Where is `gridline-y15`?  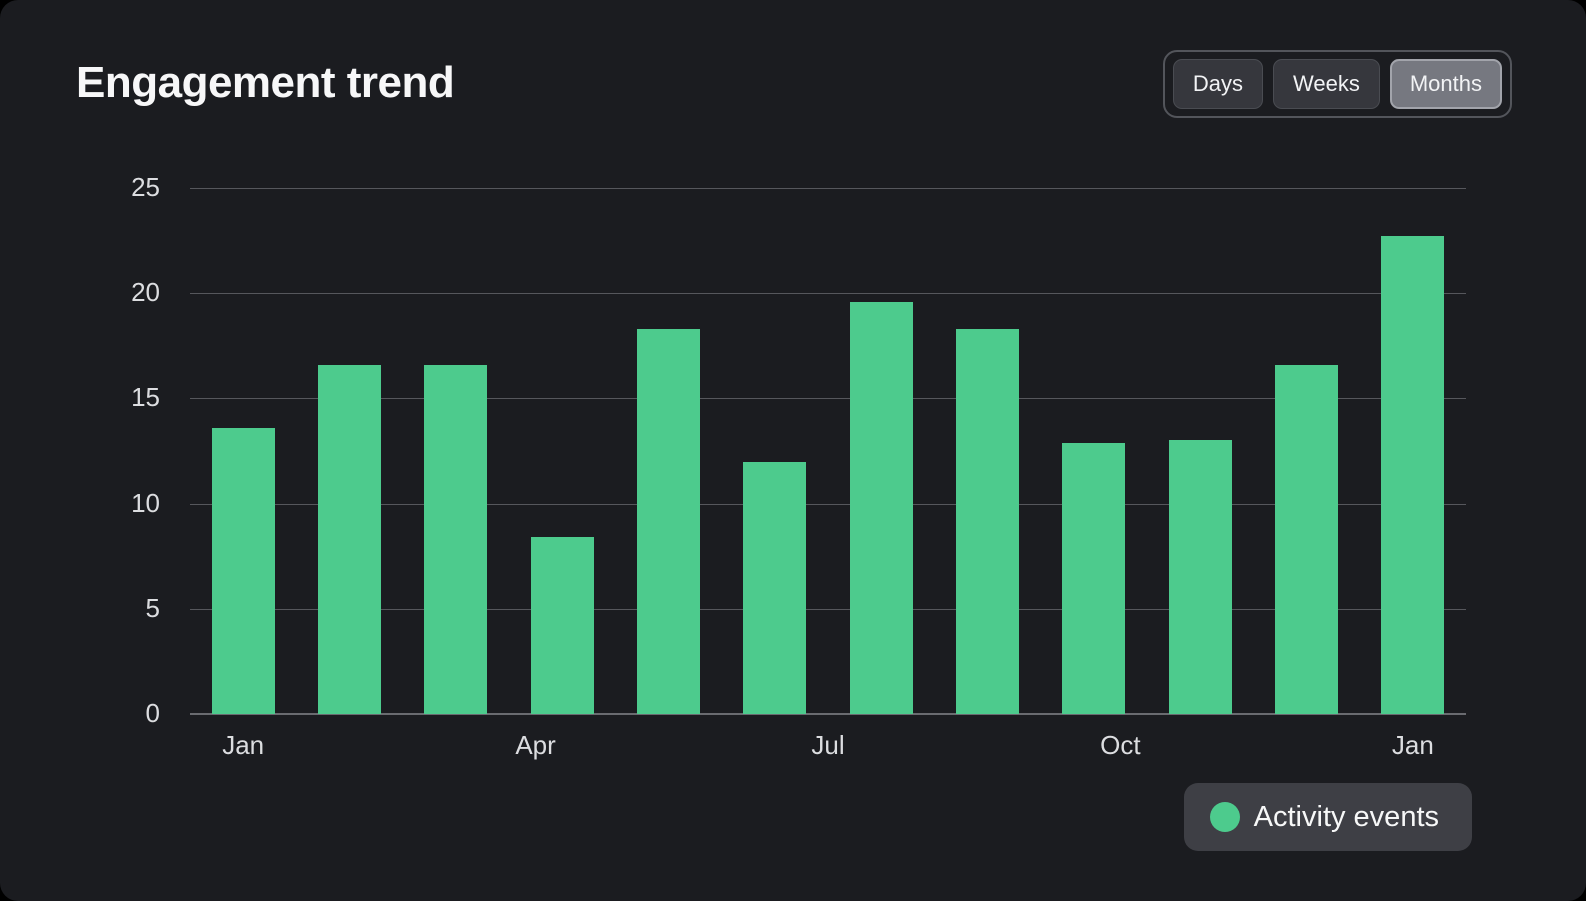 gridline-y15 is located at coordinates (828, 399).